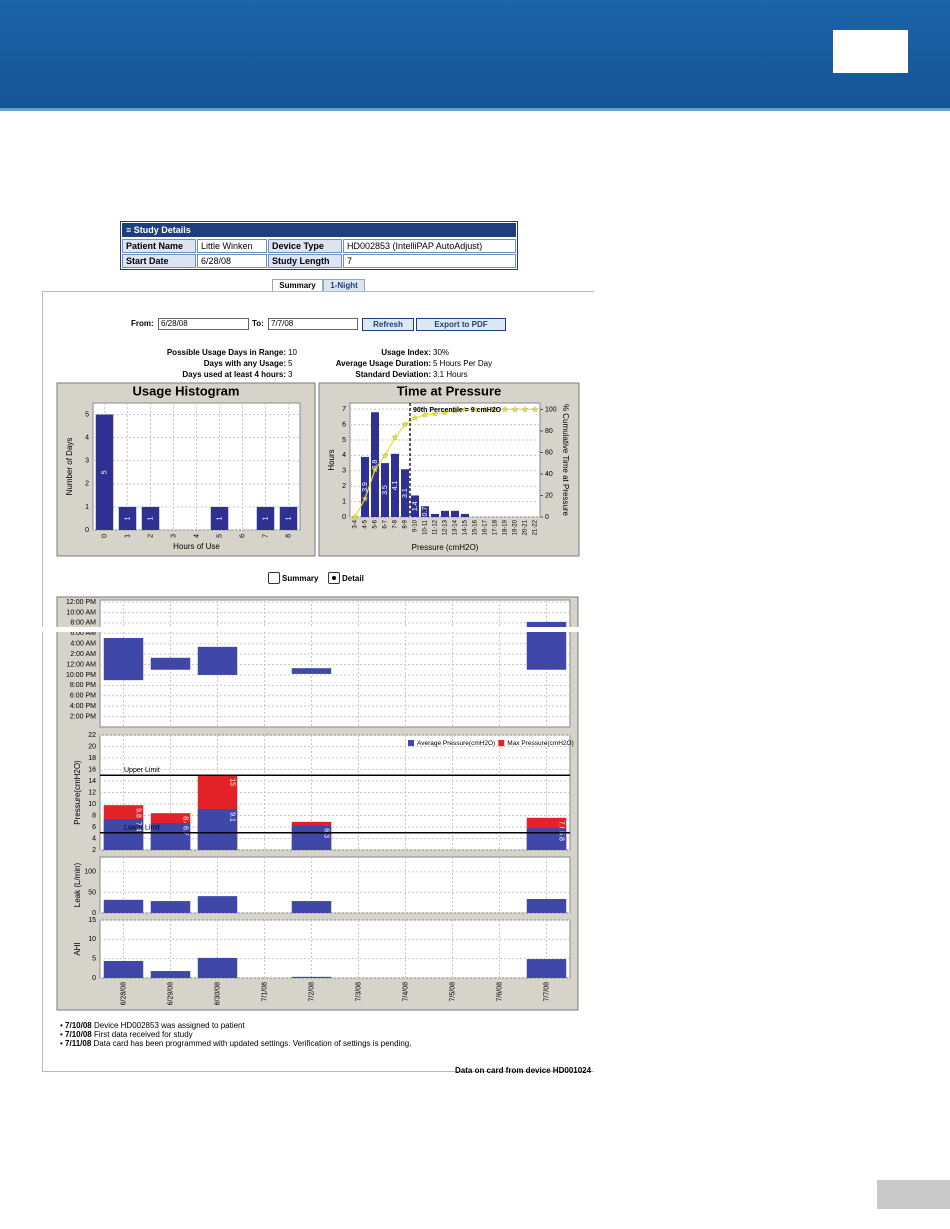  Describe the element at coordinates (300, 578) in the screenshot. I see `radio-label: Summary` at that location.